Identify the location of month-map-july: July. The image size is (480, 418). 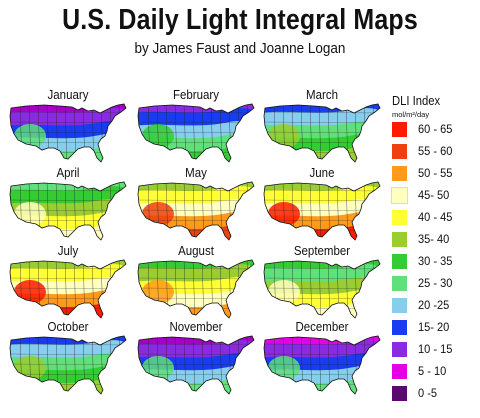
(68, 283).